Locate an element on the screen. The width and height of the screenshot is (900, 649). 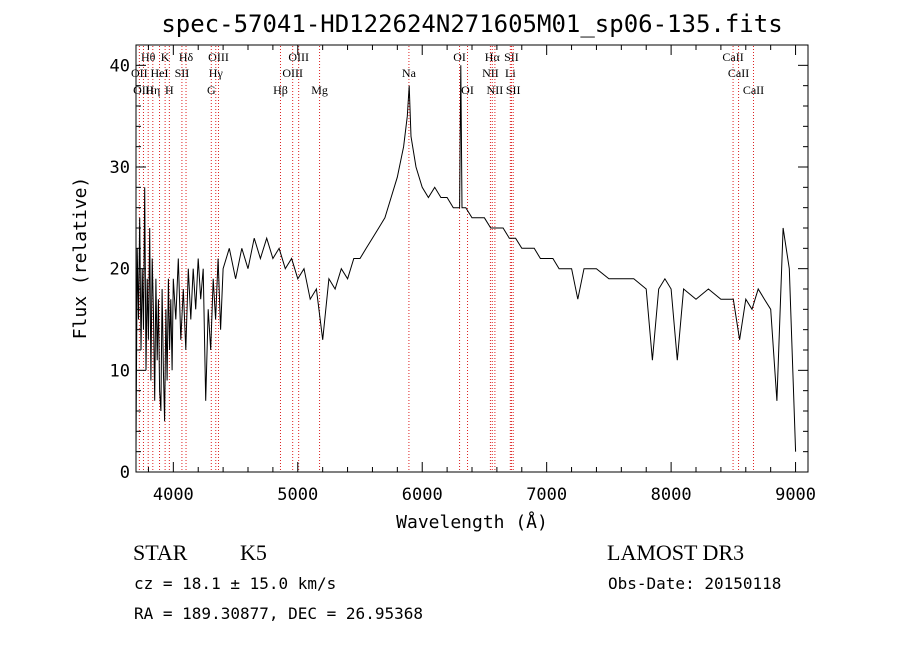
redshift-velocity: cz = 18.1 ± 15.0 km/s is located at coordinates (235, 583).